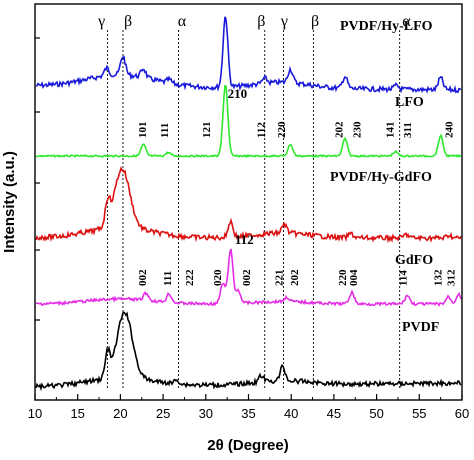 The width and height of the screenshot is (474, 460). What do you see at coordinates (163, 413) in the screenshot?
I see `x-tick-label: 25` at bounding box center [163, 413].